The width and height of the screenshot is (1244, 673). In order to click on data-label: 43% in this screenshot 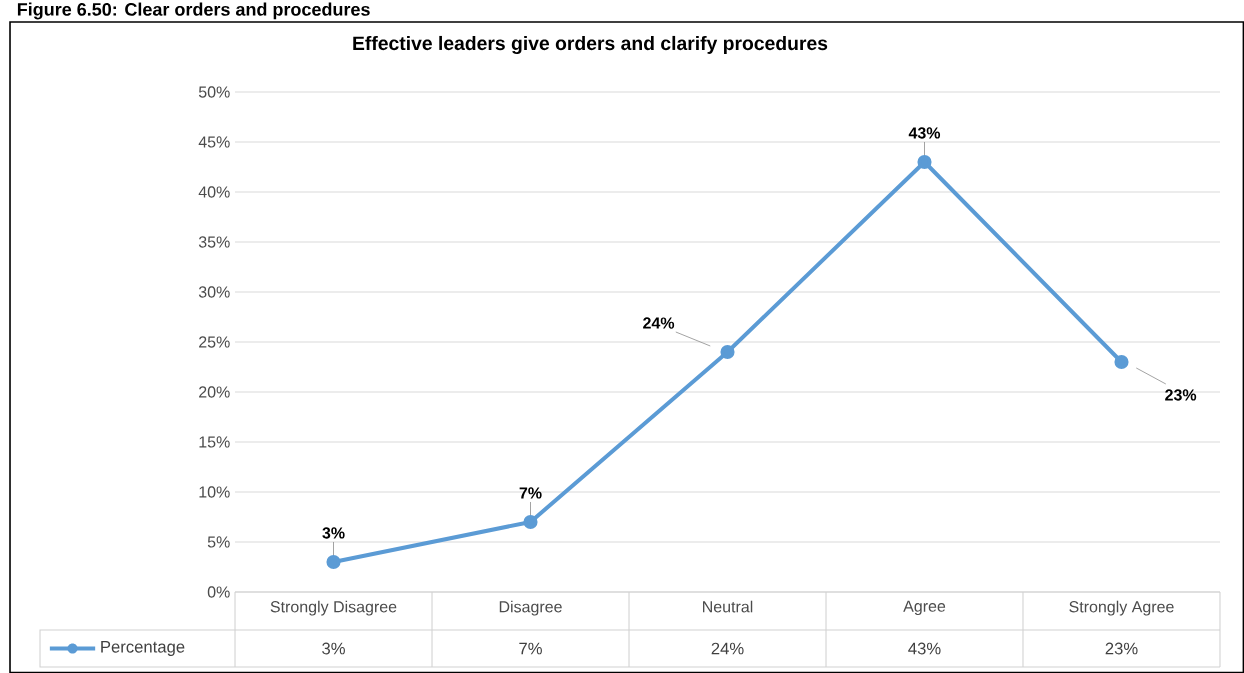, I will do `click(924, 648)`.